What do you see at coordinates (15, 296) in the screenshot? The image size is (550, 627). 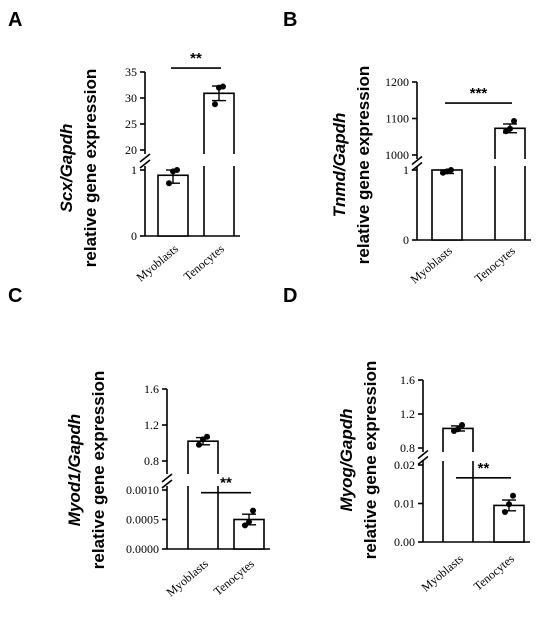 I see `panel-letter: C` at bounding box center [15, 296].